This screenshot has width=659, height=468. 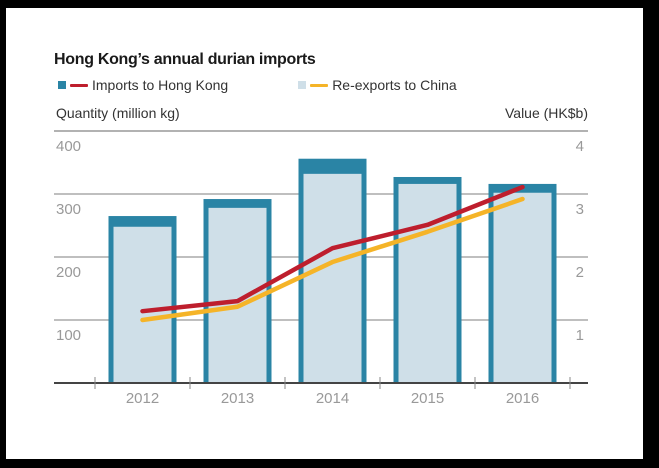 I want to click on right-tick-label: 2, so click(x=580, y=272).